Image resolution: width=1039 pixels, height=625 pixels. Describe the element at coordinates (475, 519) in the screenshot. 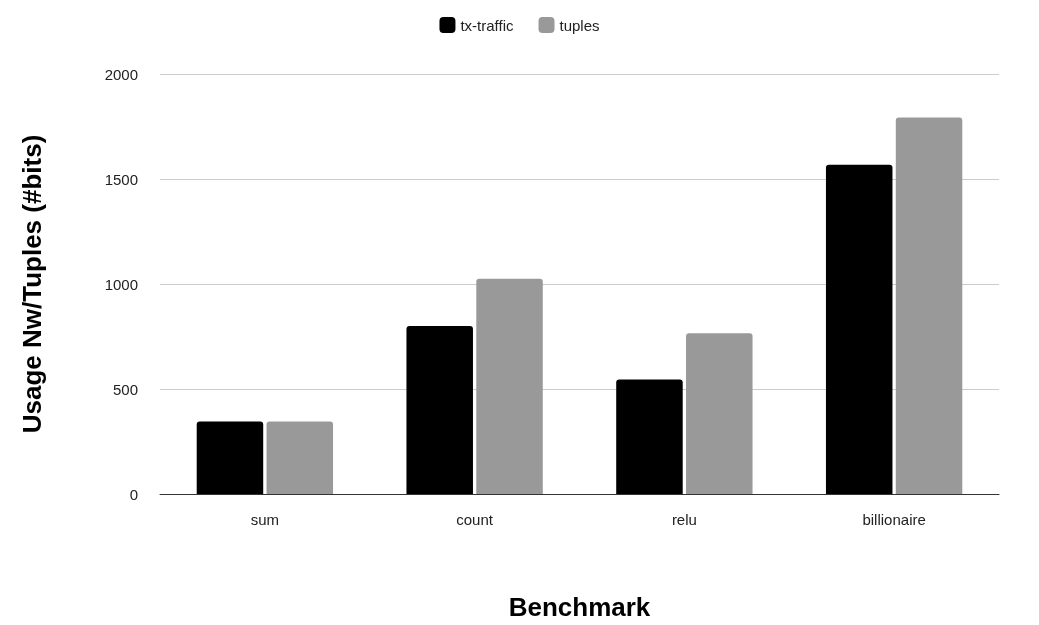

I see `x-tick-label: count` at that location.